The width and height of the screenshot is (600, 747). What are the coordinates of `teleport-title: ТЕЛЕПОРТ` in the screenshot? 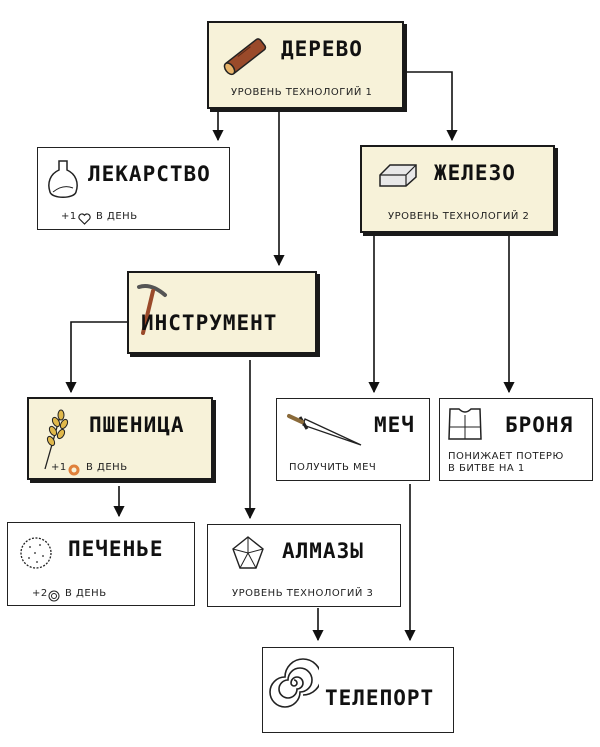 It's located at (380, 698).